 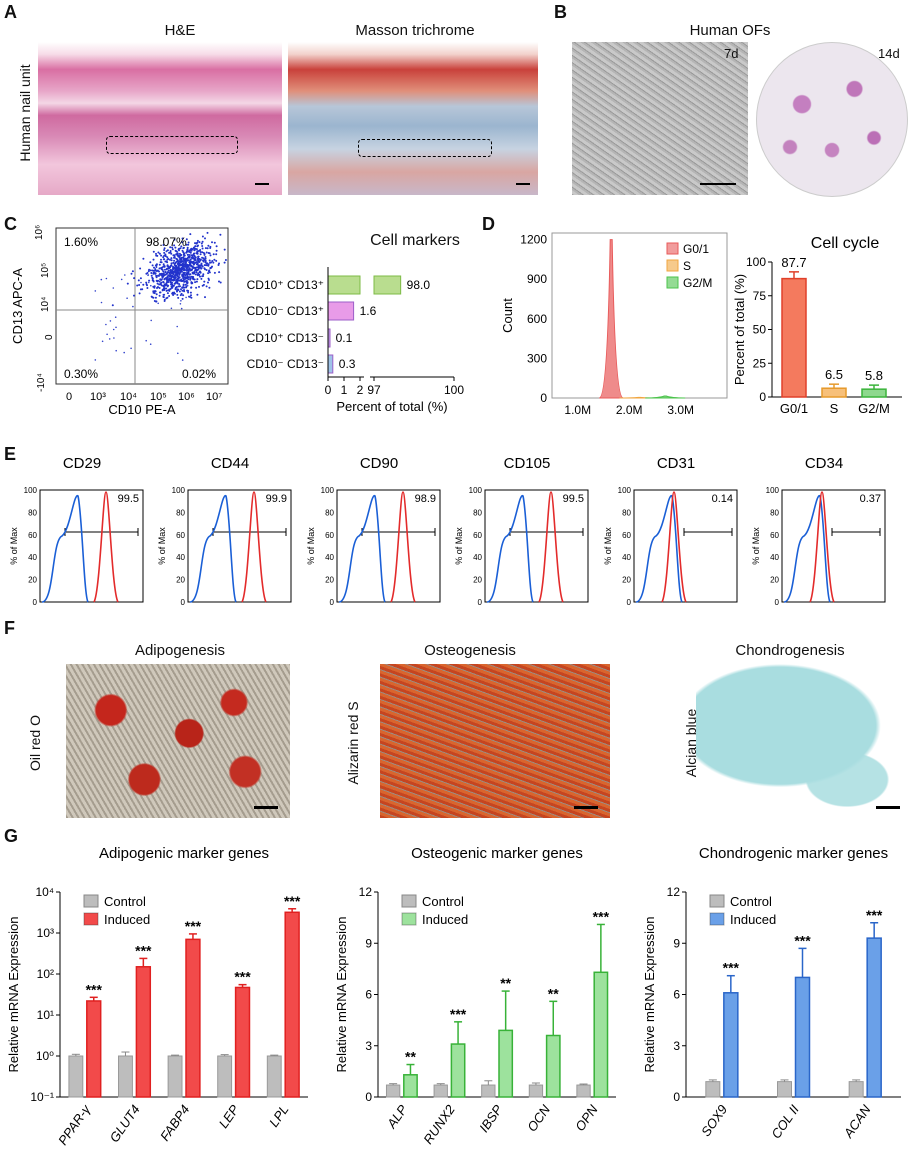 I want to click on gene-ytick-label: 10⁻¹, so click(x=42, y=1097).